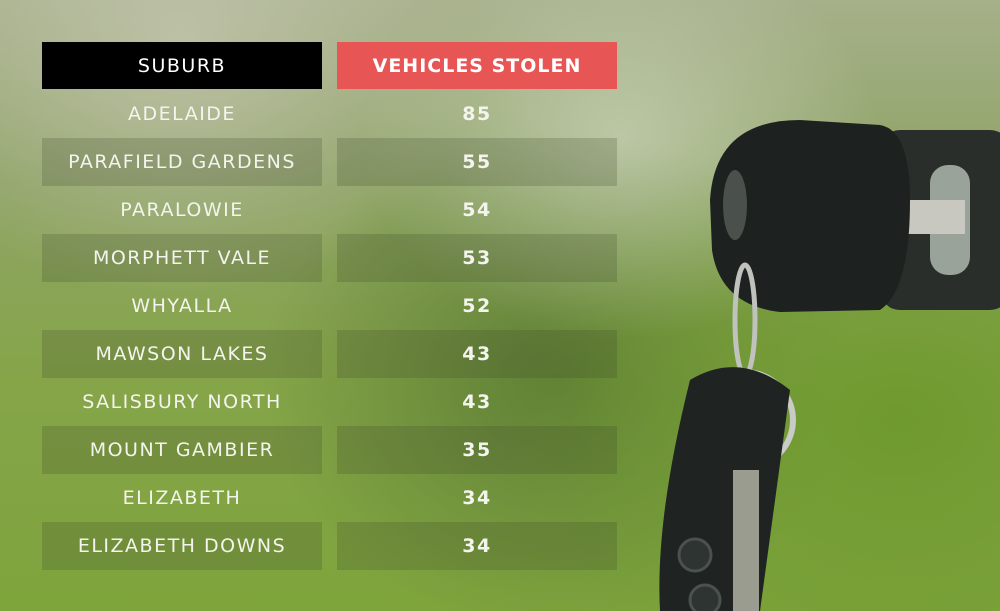 Image resolution: width=1000 pixels, height=611 pixels. What do you see at coordinates (477, 162) in the screenshot?
I see `vehicles-stolen-cell: 55` at bounding box center [477, 162].